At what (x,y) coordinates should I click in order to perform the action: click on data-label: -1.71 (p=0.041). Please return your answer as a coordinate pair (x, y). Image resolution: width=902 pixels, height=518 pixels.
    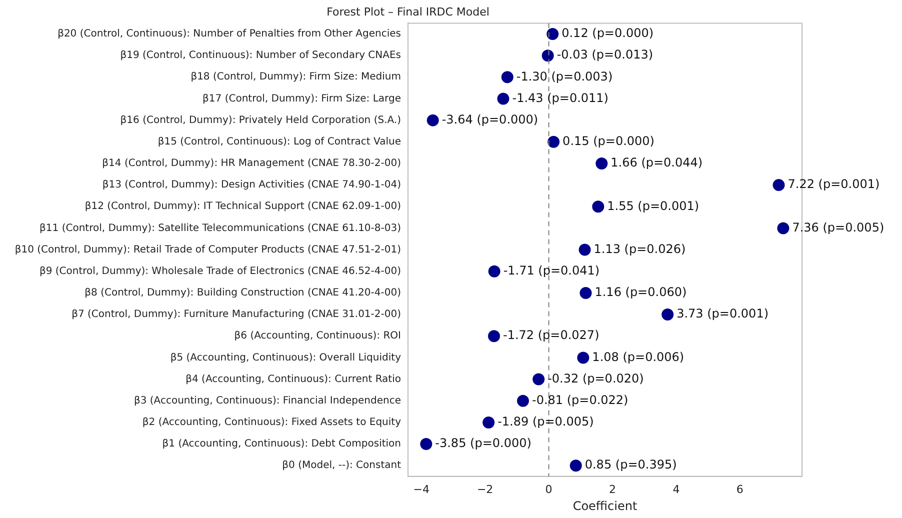
    Looking at the image, I should click on (551, 271).